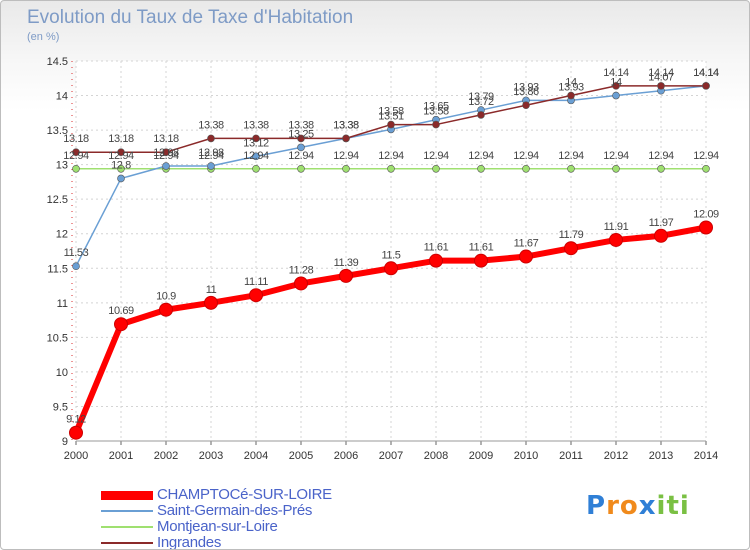 The width and height of the screenshot is (750, 550). What do you see at coordinates (613, 506) in the screenshot?
I see `logo-letter: r` at bounding box center [613, 506].